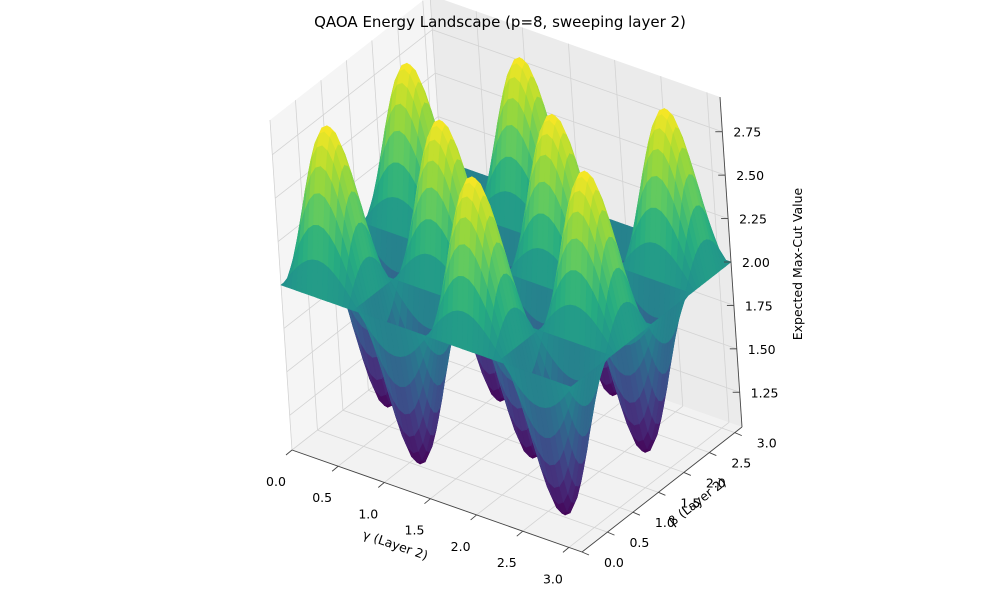 The height and width of the screenshot is (600, 1000). What do you see at coordinates (716, 482) in the screenshot?
I see `y-tick-label: 2.0` at bounding box center [716, 482].